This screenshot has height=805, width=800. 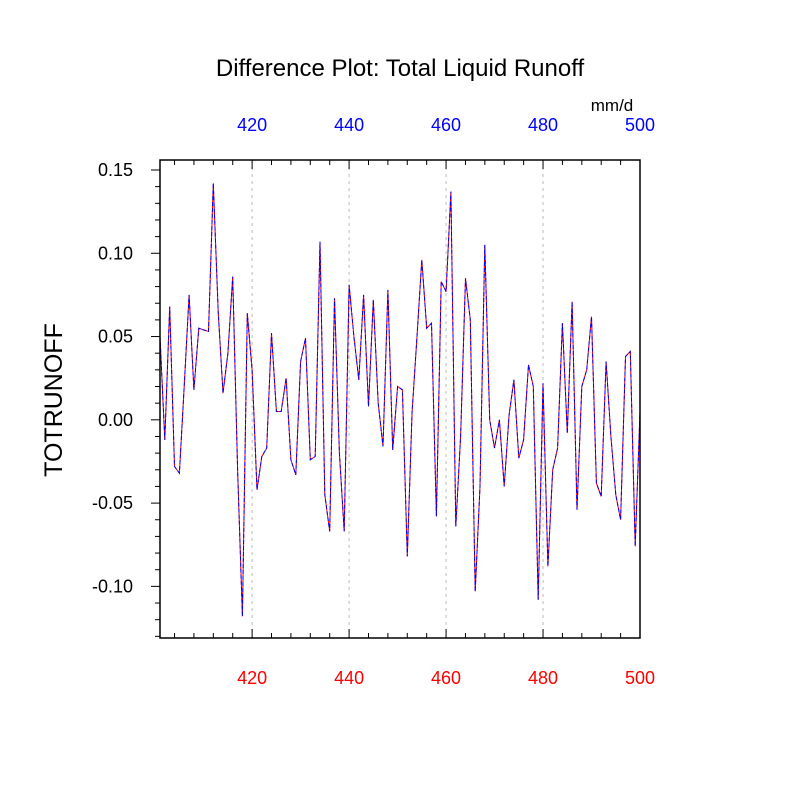 What do you see at coordinates (640, 125) in the screenshot?
I see `x-tick-label-top: 500` at bounding box center [640, 125].